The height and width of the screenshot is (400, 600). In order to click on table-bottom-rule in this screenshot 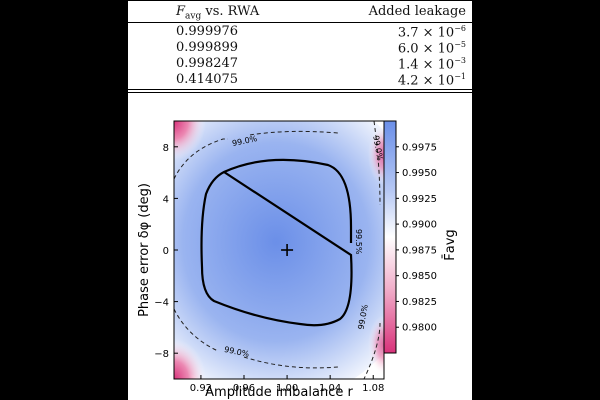, I will do `click(300, 89)`.